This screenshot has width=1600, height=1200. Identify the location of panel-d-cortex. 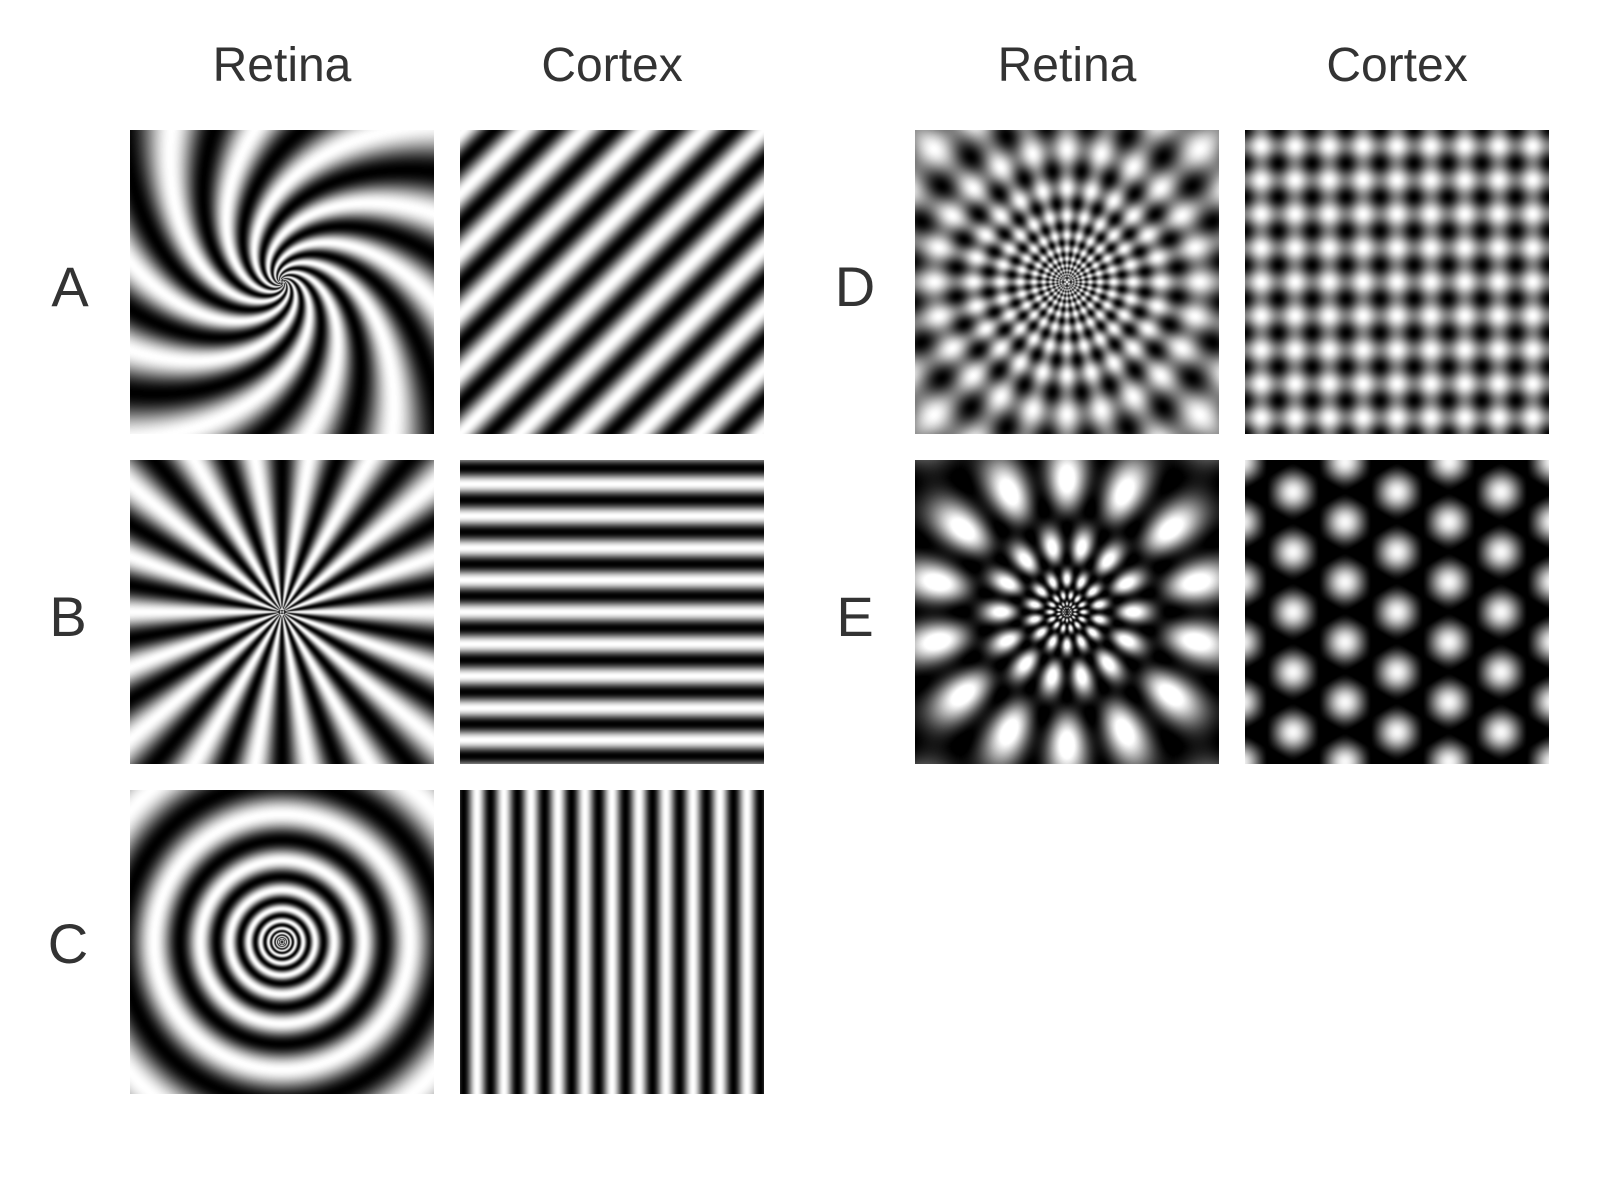
(1397, 282).